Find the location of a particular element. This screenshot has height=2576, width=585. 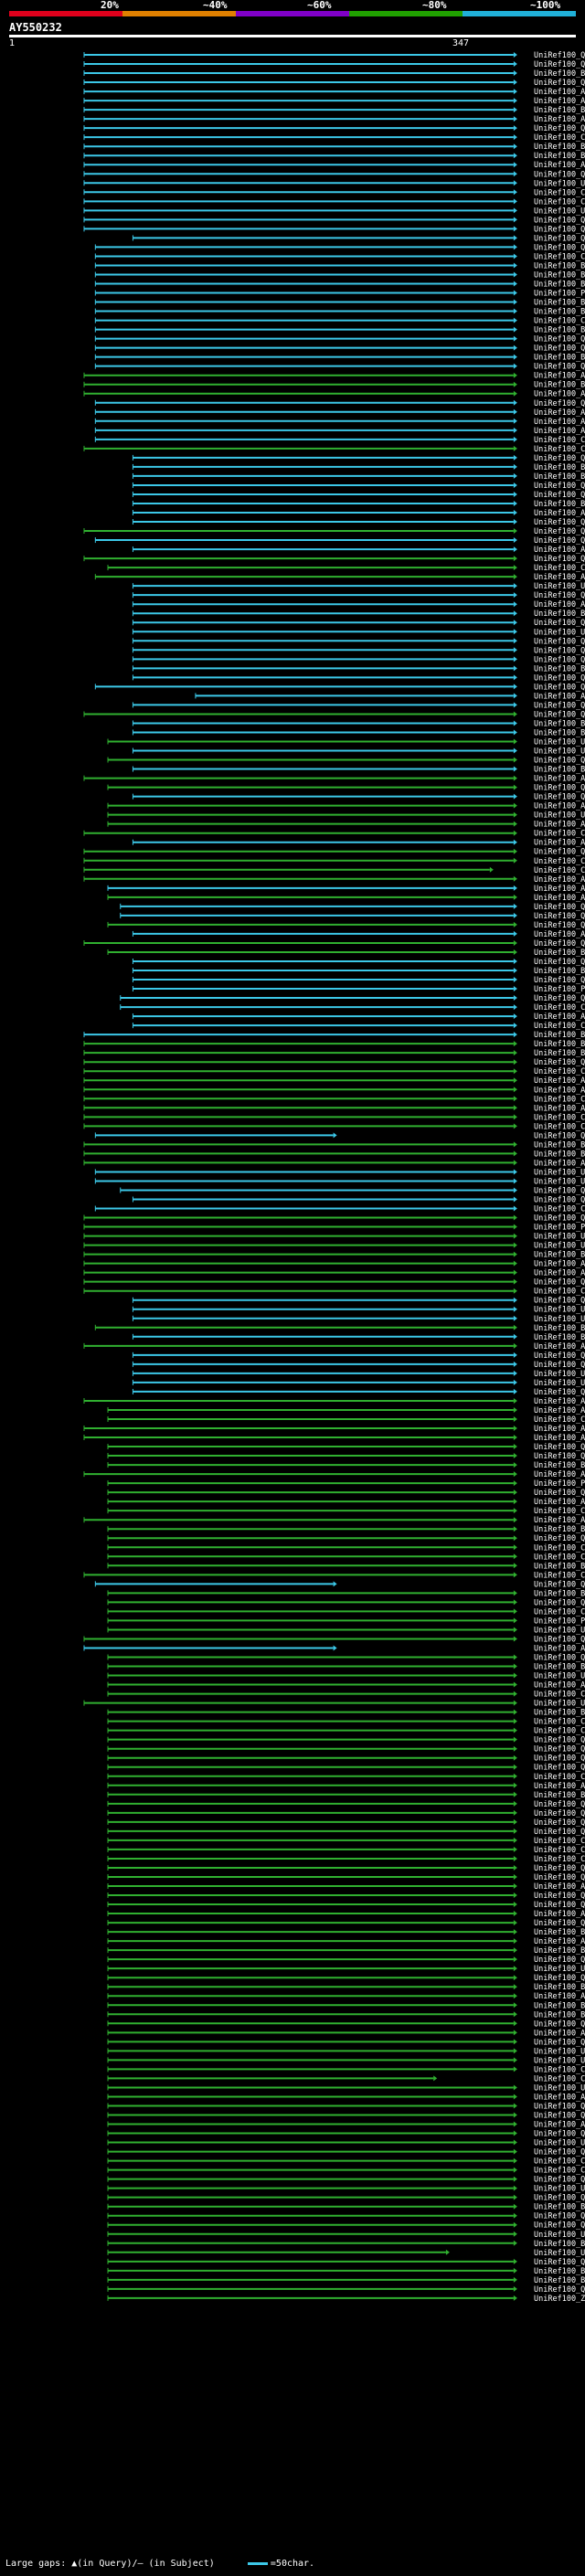

hit-label: UniRef100_C4R573 is located at coordinates (560, 1071).